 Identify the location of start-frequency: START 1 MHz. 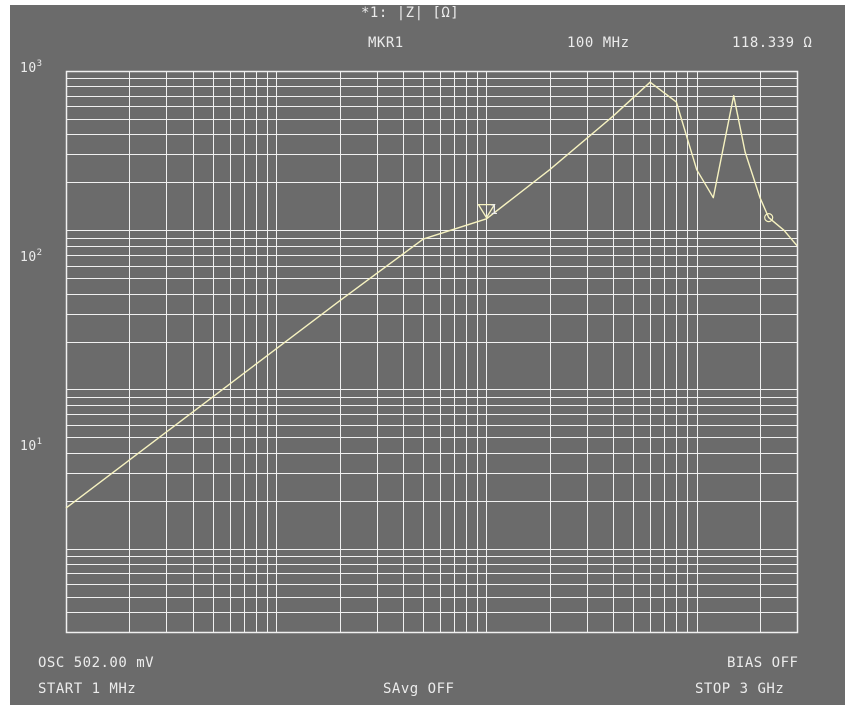
(87, 689).